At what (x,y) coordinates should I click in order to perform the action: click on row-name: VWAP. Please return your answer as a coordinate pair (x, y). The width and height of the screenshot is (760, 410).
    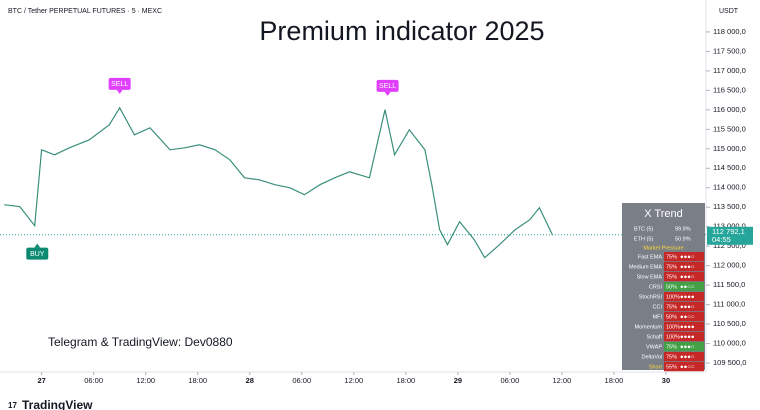
    Looking at the image, I should click on (654, 347).